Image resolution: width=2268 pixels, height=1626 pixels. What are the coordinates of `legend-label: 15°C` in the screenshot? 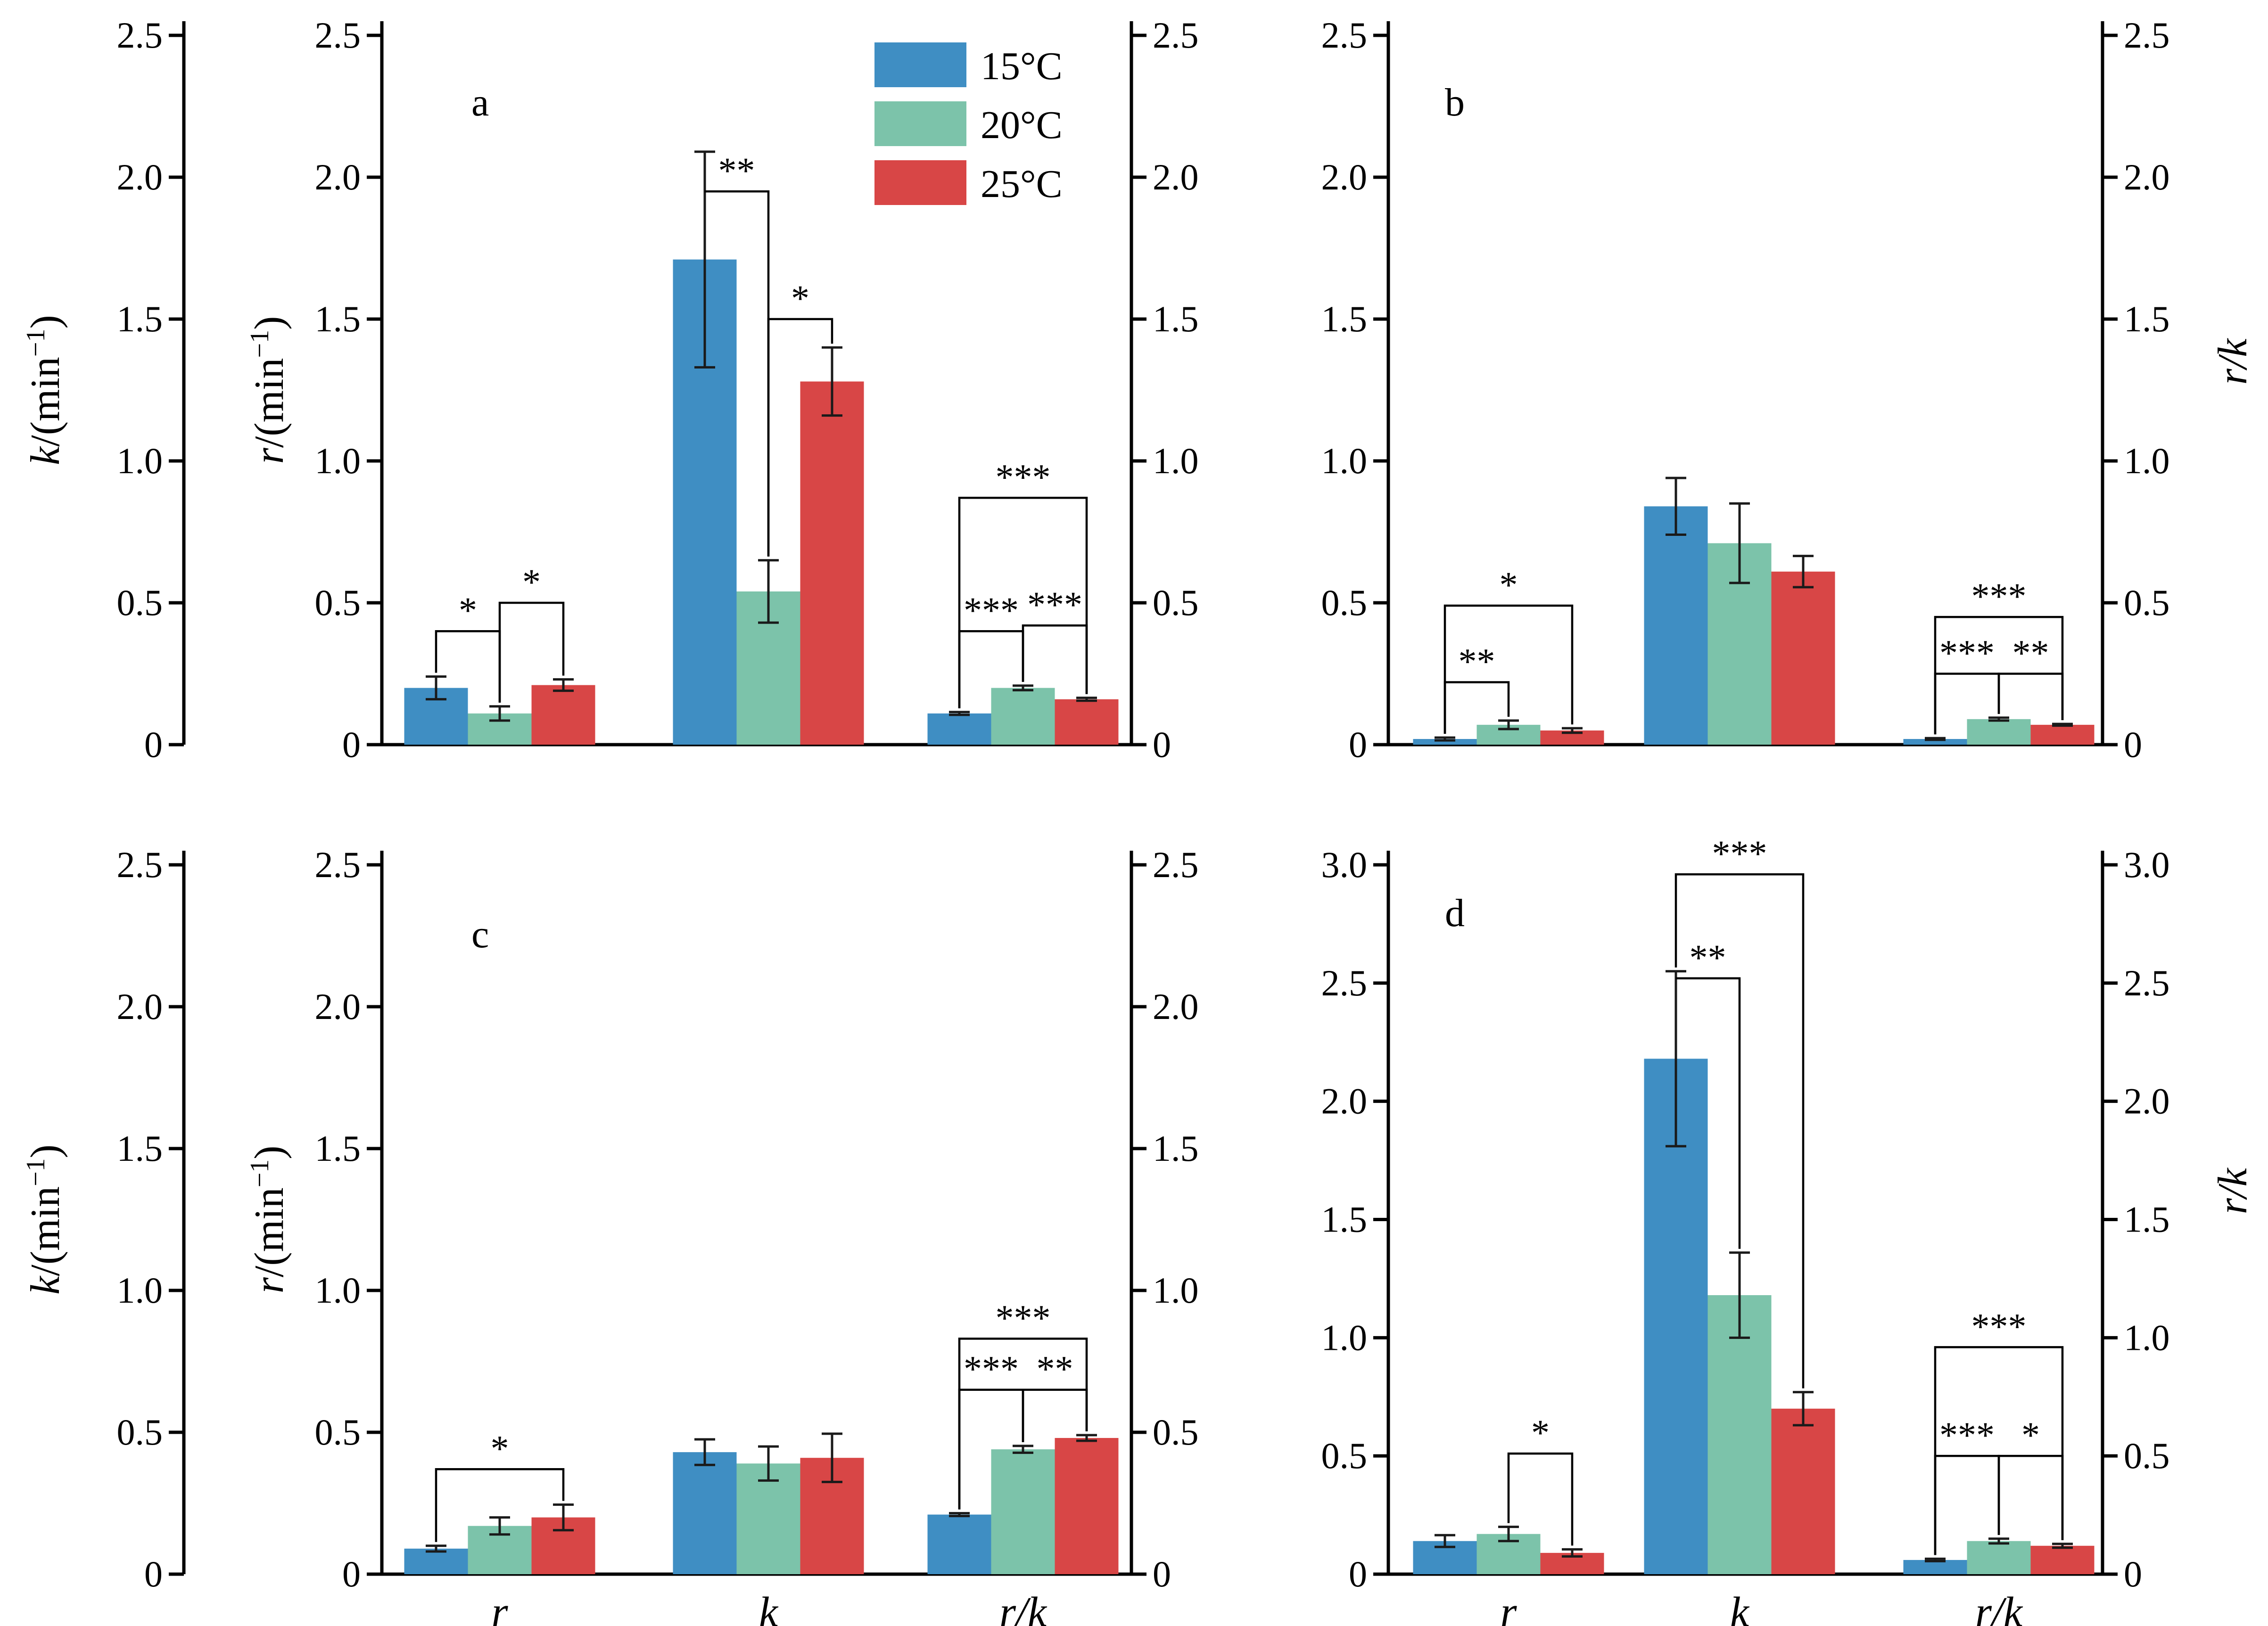 It's located at (1022, 66).